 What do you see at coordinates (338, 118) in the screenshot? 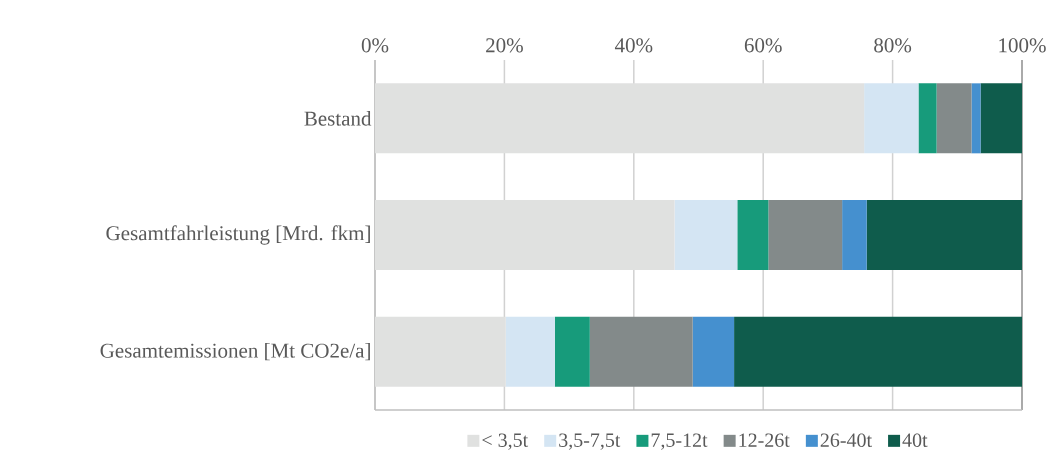
I see `y-tick-label: Bestand` at bounding box center [338, 118].